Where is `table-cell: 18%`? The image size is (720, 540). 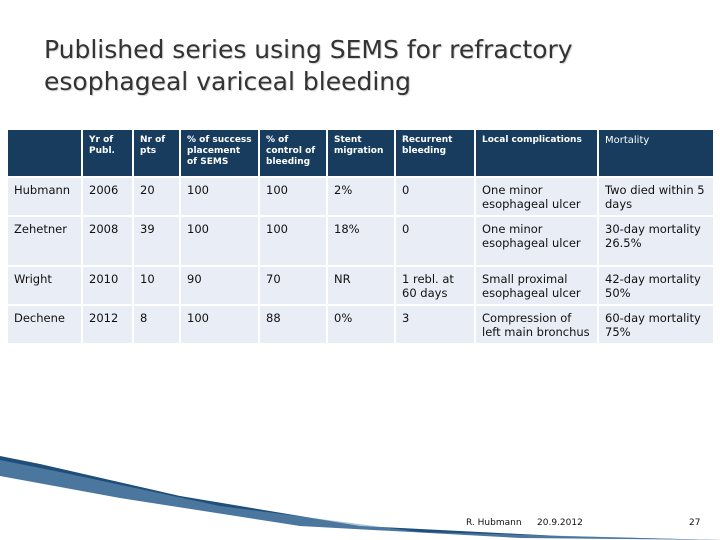
table-cell: 18% is located at coordinates (361, 241).